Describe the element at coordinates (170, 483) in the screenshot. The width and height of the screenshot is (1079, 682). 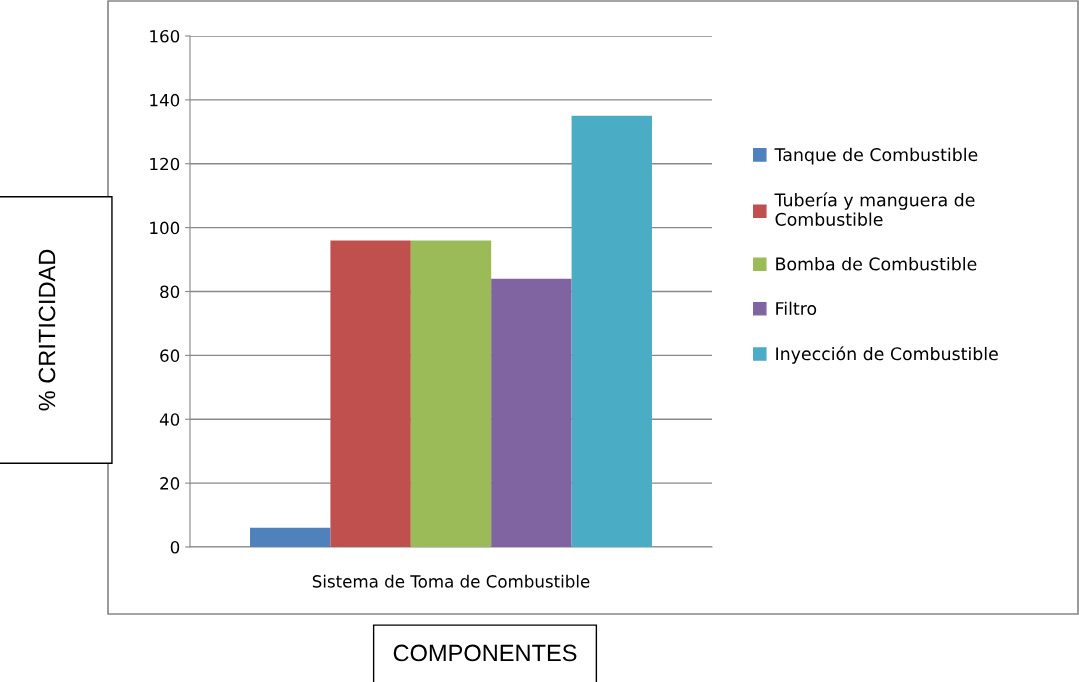
I see `y-tick-label: 20` at that location.